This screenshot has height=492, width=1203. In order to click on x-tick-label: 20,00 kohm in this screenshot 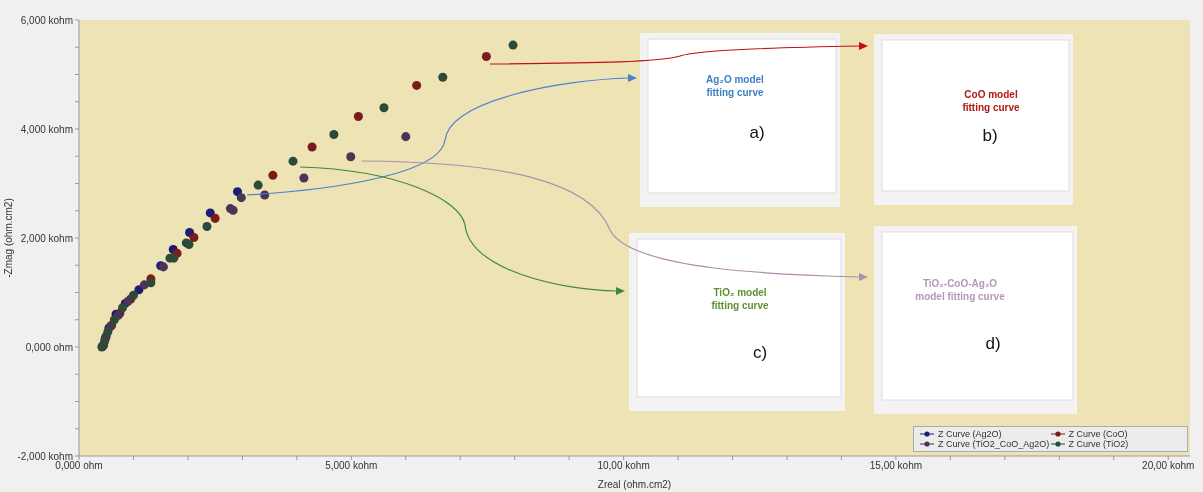, I will do `click(1168, 466)`.